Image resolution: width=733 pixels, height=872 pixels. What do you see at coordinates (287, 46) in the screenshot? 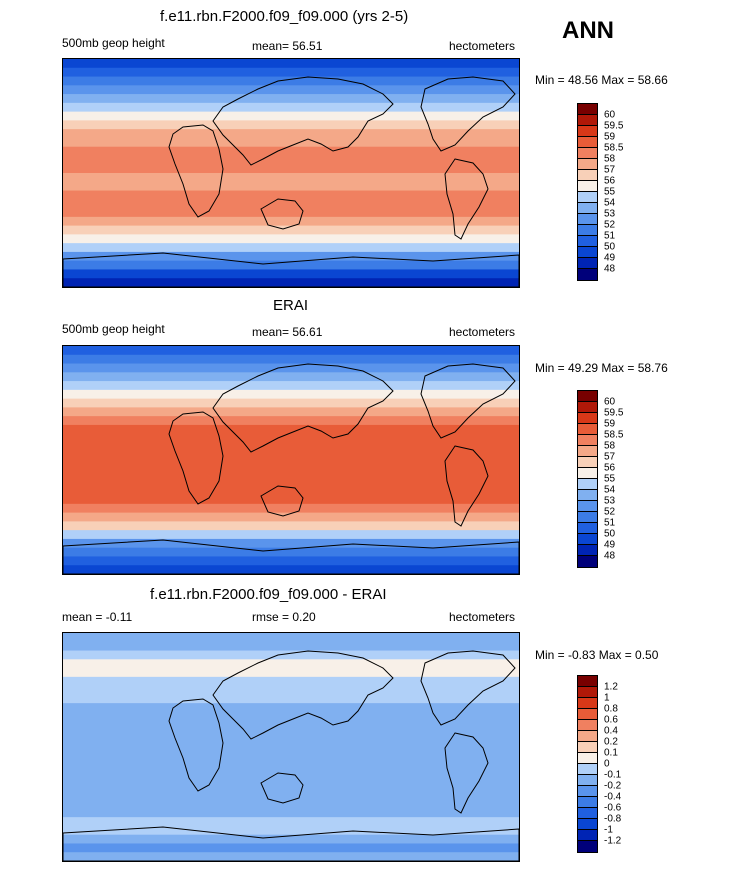
I see `panel1-mean-label: mean= 56.51` at bounding box center [287, 46].